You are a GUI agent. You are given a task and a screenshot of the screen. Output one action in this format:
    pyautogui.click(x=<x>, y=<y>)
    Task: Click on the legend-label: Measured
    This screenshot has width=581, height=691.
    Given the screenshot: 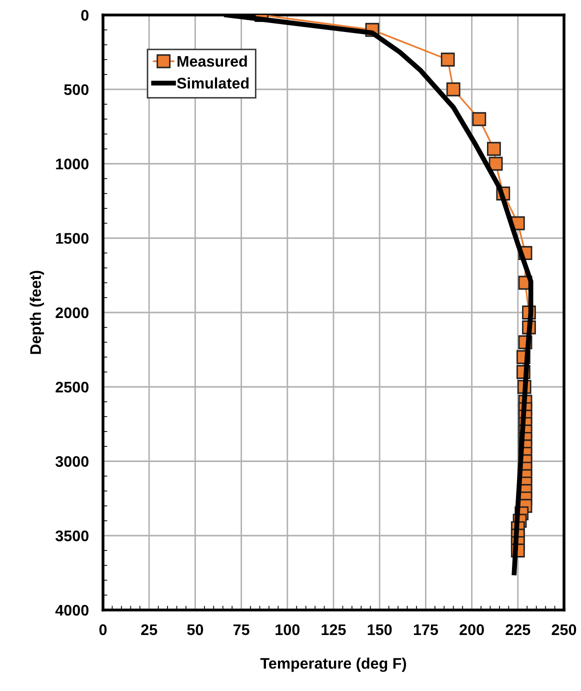 What is the action you would take?
    pyautogui.click(x=212, y=61)
    